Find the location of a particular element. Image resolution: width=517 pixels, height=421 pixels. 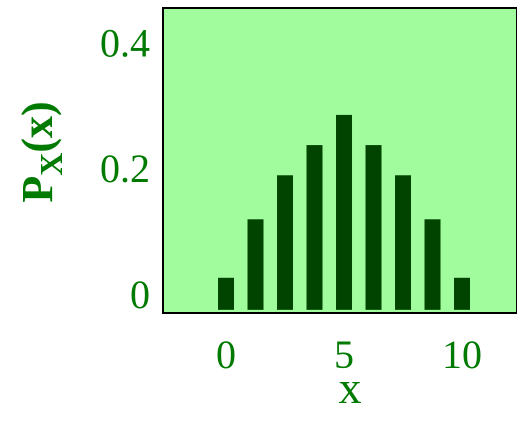

x-tick-label: 10 is located at coordinates (462, 354).